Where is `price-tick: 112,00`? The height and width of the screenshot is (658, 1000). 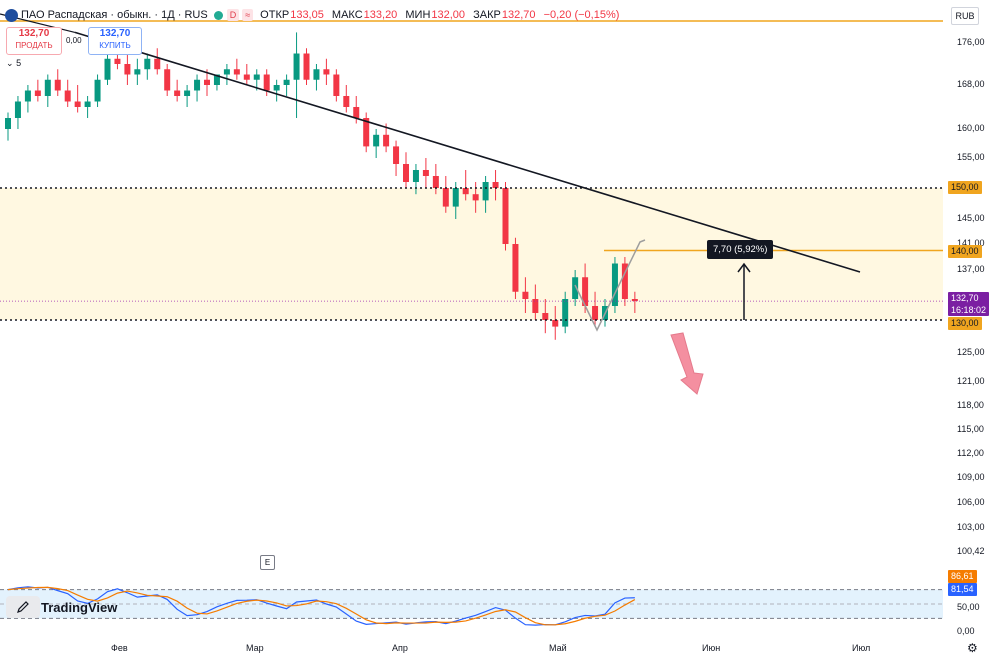 price-tick: 112,00 is located at coordinates (970, 453).